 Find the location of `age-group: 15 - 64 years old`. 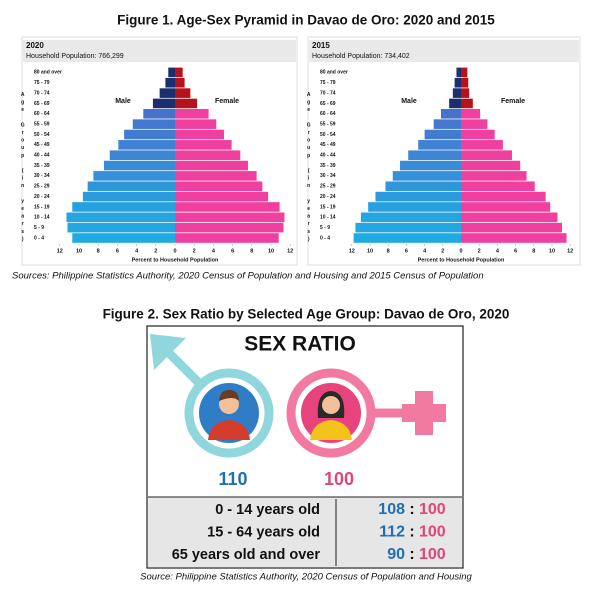

age-group: 15 - 64 years old is located at coordinates (263, 532).